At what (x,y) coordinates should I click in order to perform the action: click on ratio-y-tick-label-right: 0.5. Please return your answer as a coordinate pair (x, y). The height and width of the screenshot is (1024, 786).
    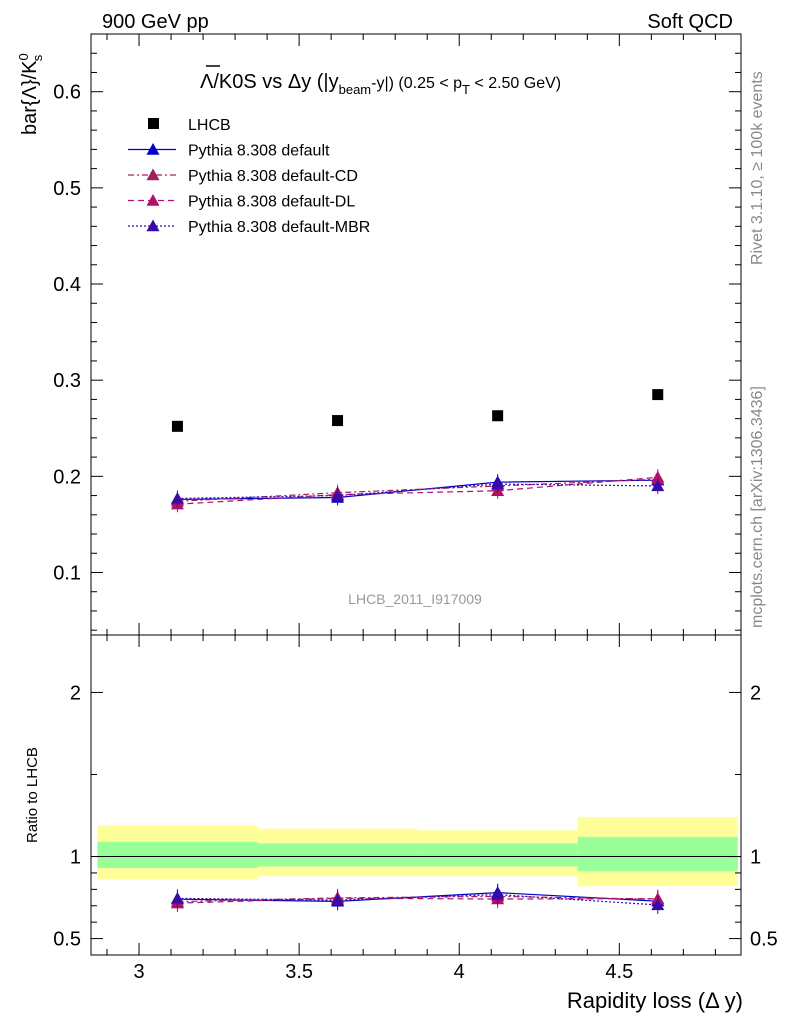
    Looking at the image, I should click on (764, 940).